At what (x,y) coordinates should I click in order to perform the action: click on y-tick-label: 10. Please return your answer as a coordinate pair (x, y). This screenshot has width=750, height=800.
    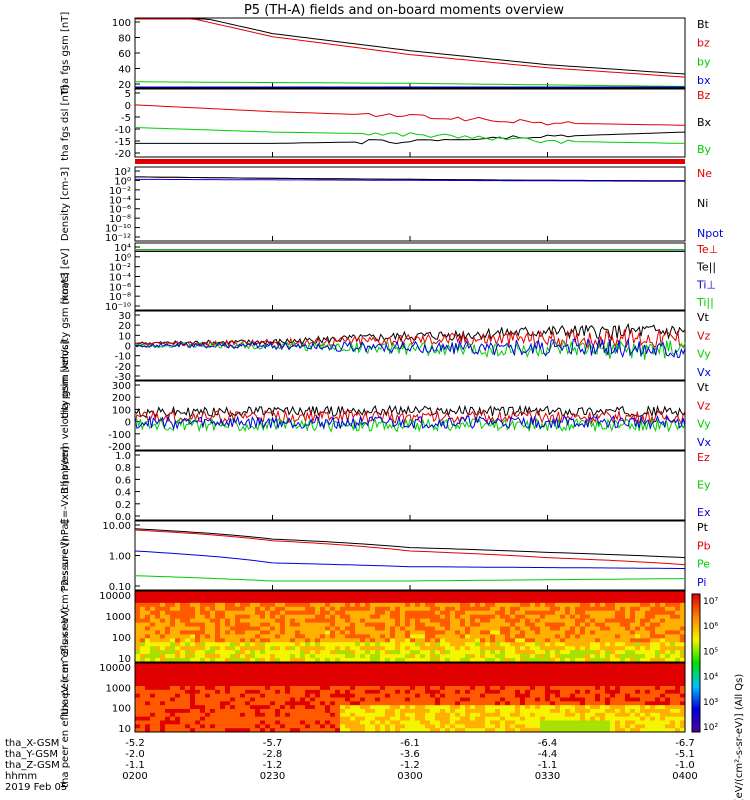
    Looking at the image, I should click on (124, 336).